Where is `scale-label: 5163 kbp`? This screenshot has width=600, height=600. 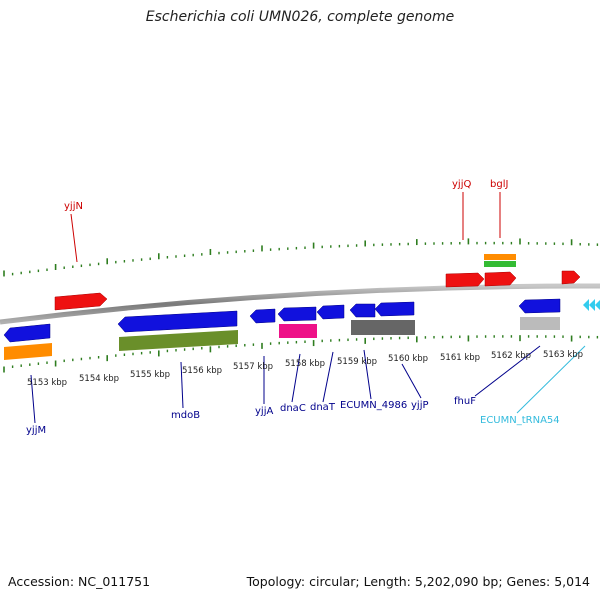
scale-label: 5163 kbp is located at coordinates (563, 355).